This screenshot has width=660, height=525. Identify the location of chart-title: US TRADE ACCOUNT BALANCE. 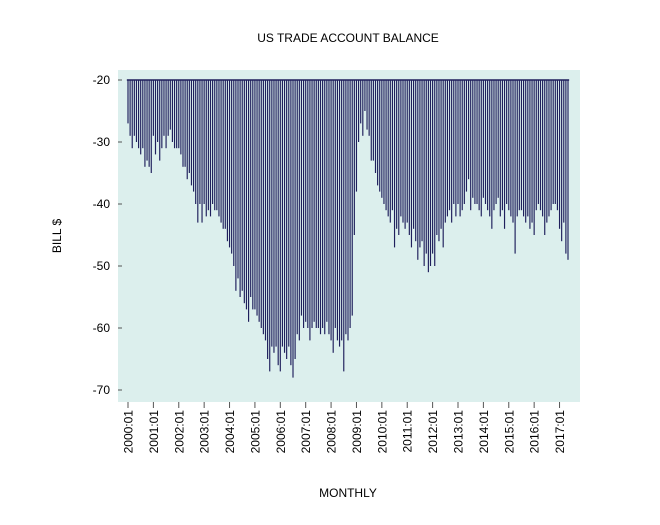
(348, 38).